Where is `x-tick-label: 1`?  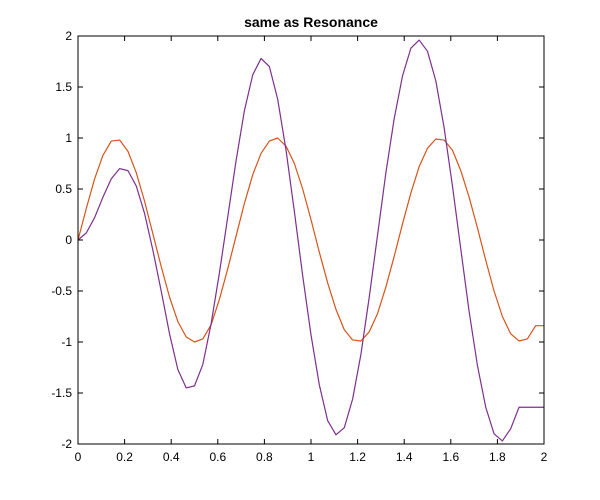 x-tick-label: 1 is located at coordinates (311, 457).